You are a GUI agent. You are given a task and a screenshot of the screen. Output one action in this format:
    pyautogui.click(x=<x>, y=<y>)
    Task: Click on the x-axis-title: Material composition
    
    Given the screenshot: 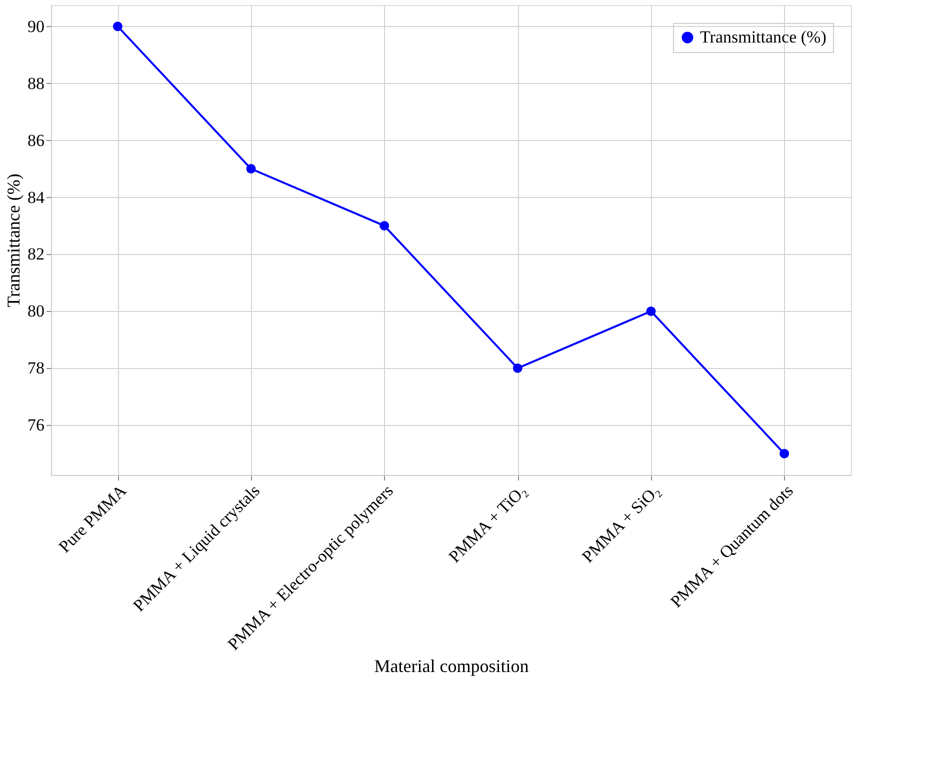 What is the action you would take?
    pyautogui.click(x=451, y=666)
    